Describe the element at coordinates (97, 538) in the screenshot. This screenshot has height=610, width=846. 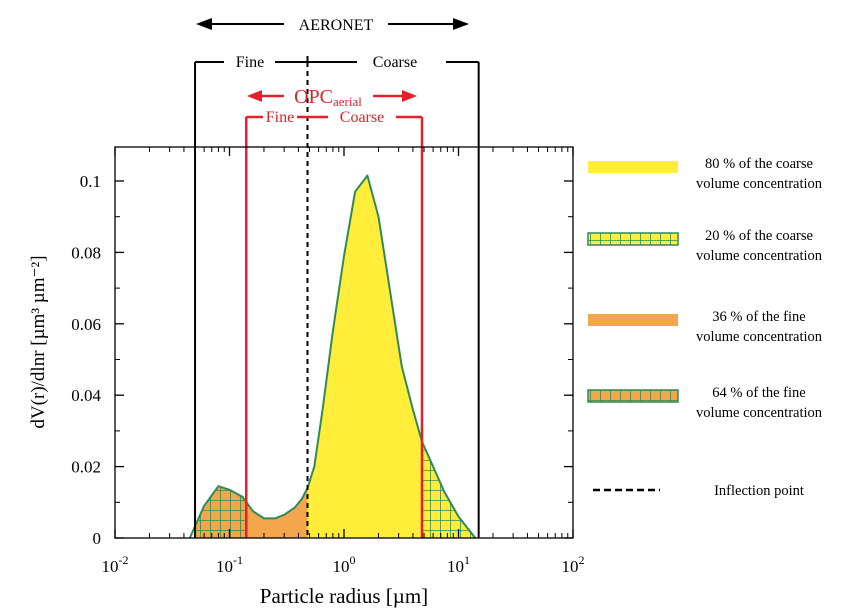
I see `y-tick-label: 0` at that location.